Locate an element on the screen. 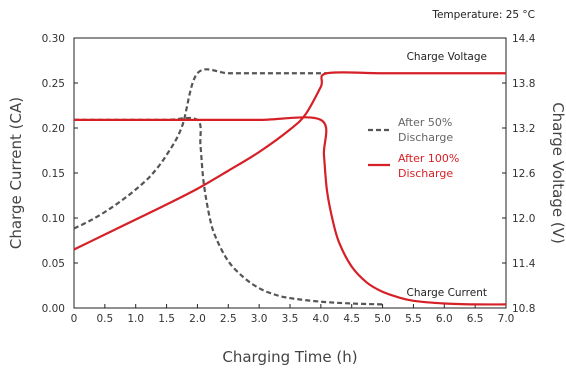 This screenshot has width=566, height=371. x-tick-label: 3.5 is located at coordinates (290, 319).